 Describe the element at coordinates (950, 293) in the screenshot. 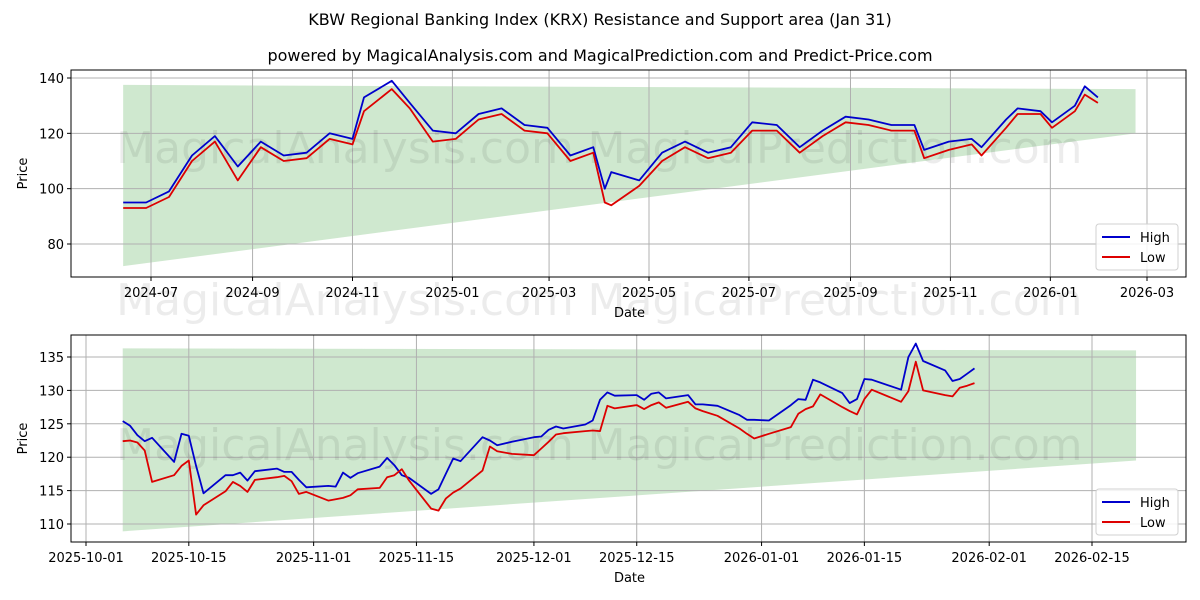

I see `x-tick-label: 2025-11` at that location.